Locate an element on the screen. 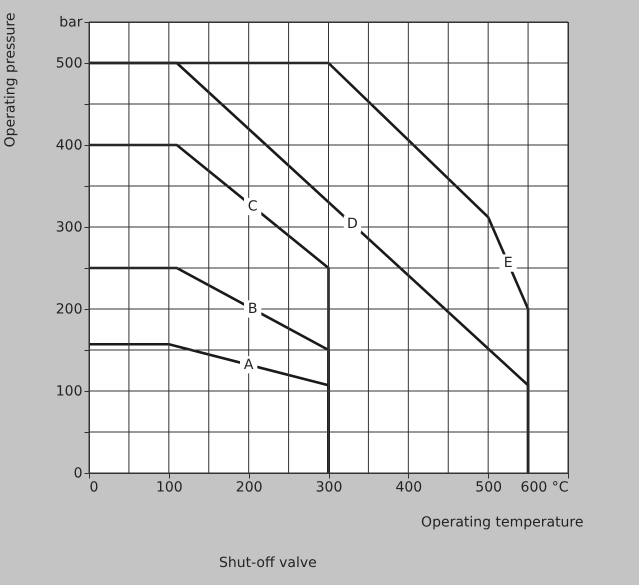  x-tick-label: 0 is located at coordinates (94, 488).